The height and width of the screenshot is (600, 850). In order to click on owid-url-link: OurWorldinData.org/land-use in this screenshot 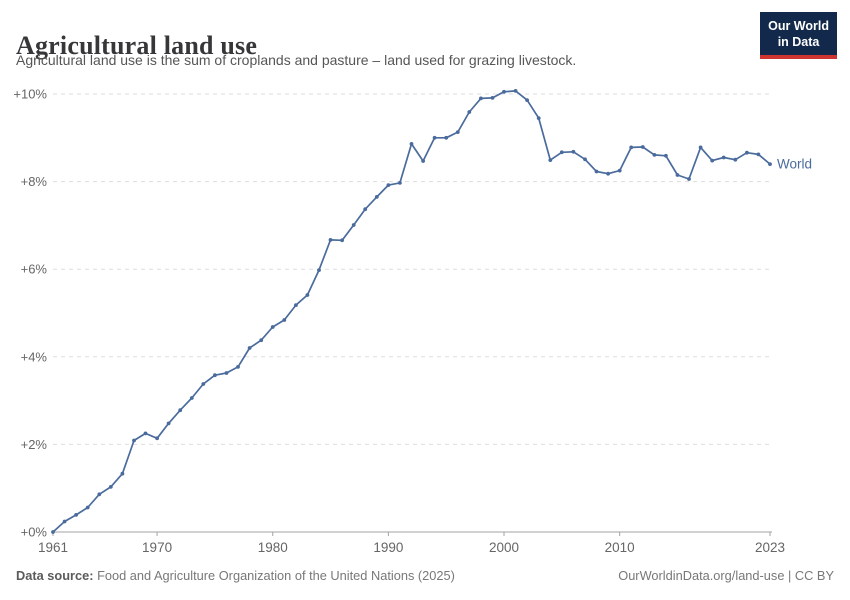, I will do `click(701, 575)`.